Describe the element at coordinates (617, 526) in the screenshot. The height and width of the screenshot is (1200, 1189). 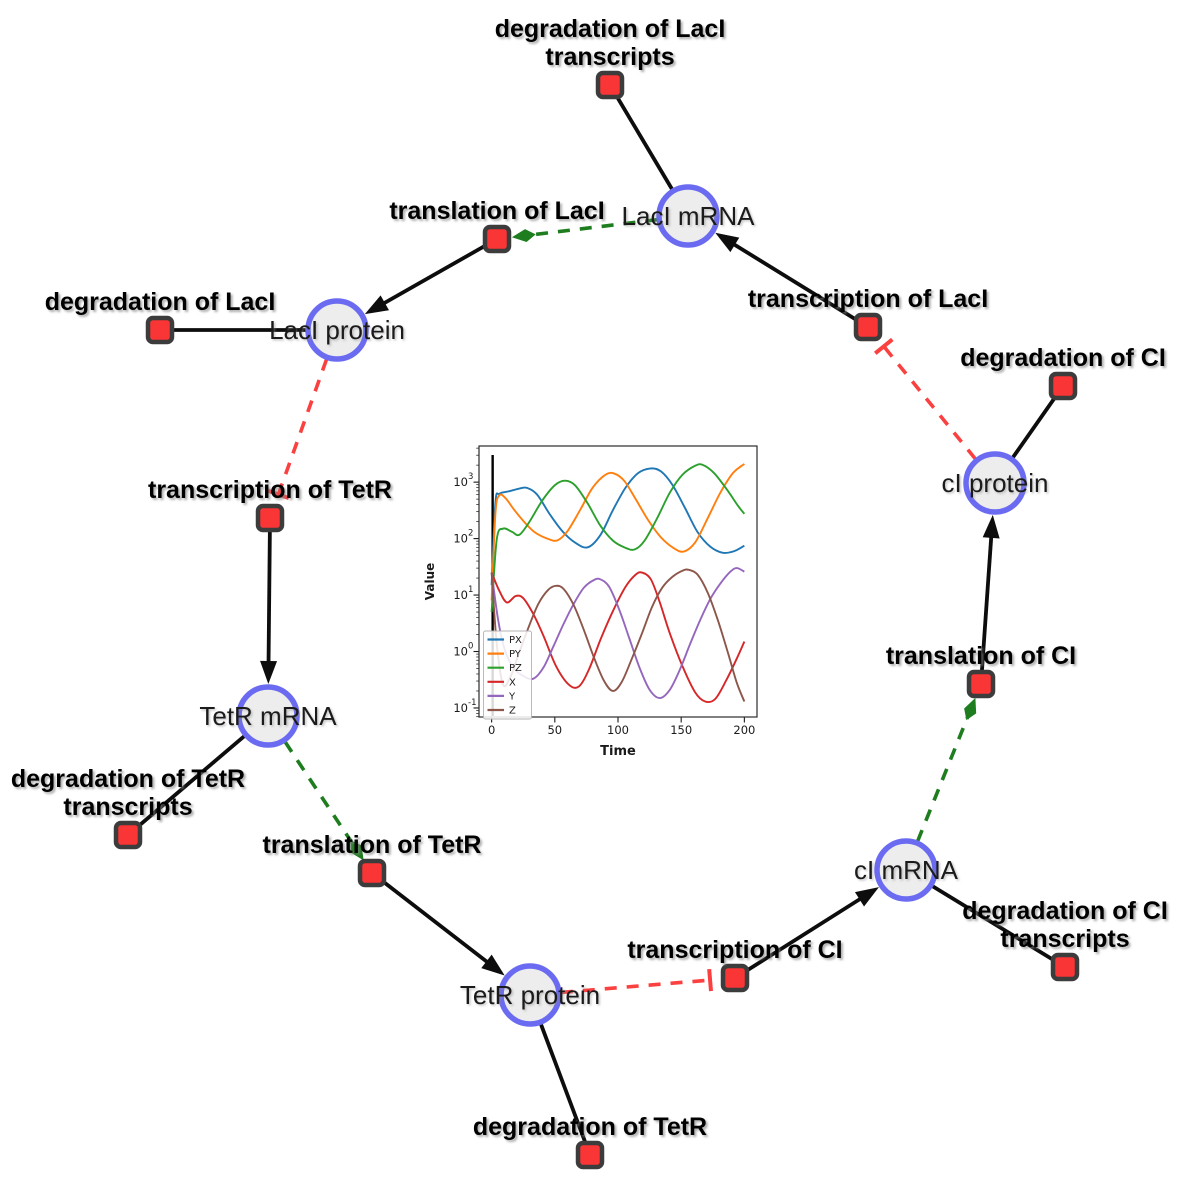
I see `series-line-PX` at that location.